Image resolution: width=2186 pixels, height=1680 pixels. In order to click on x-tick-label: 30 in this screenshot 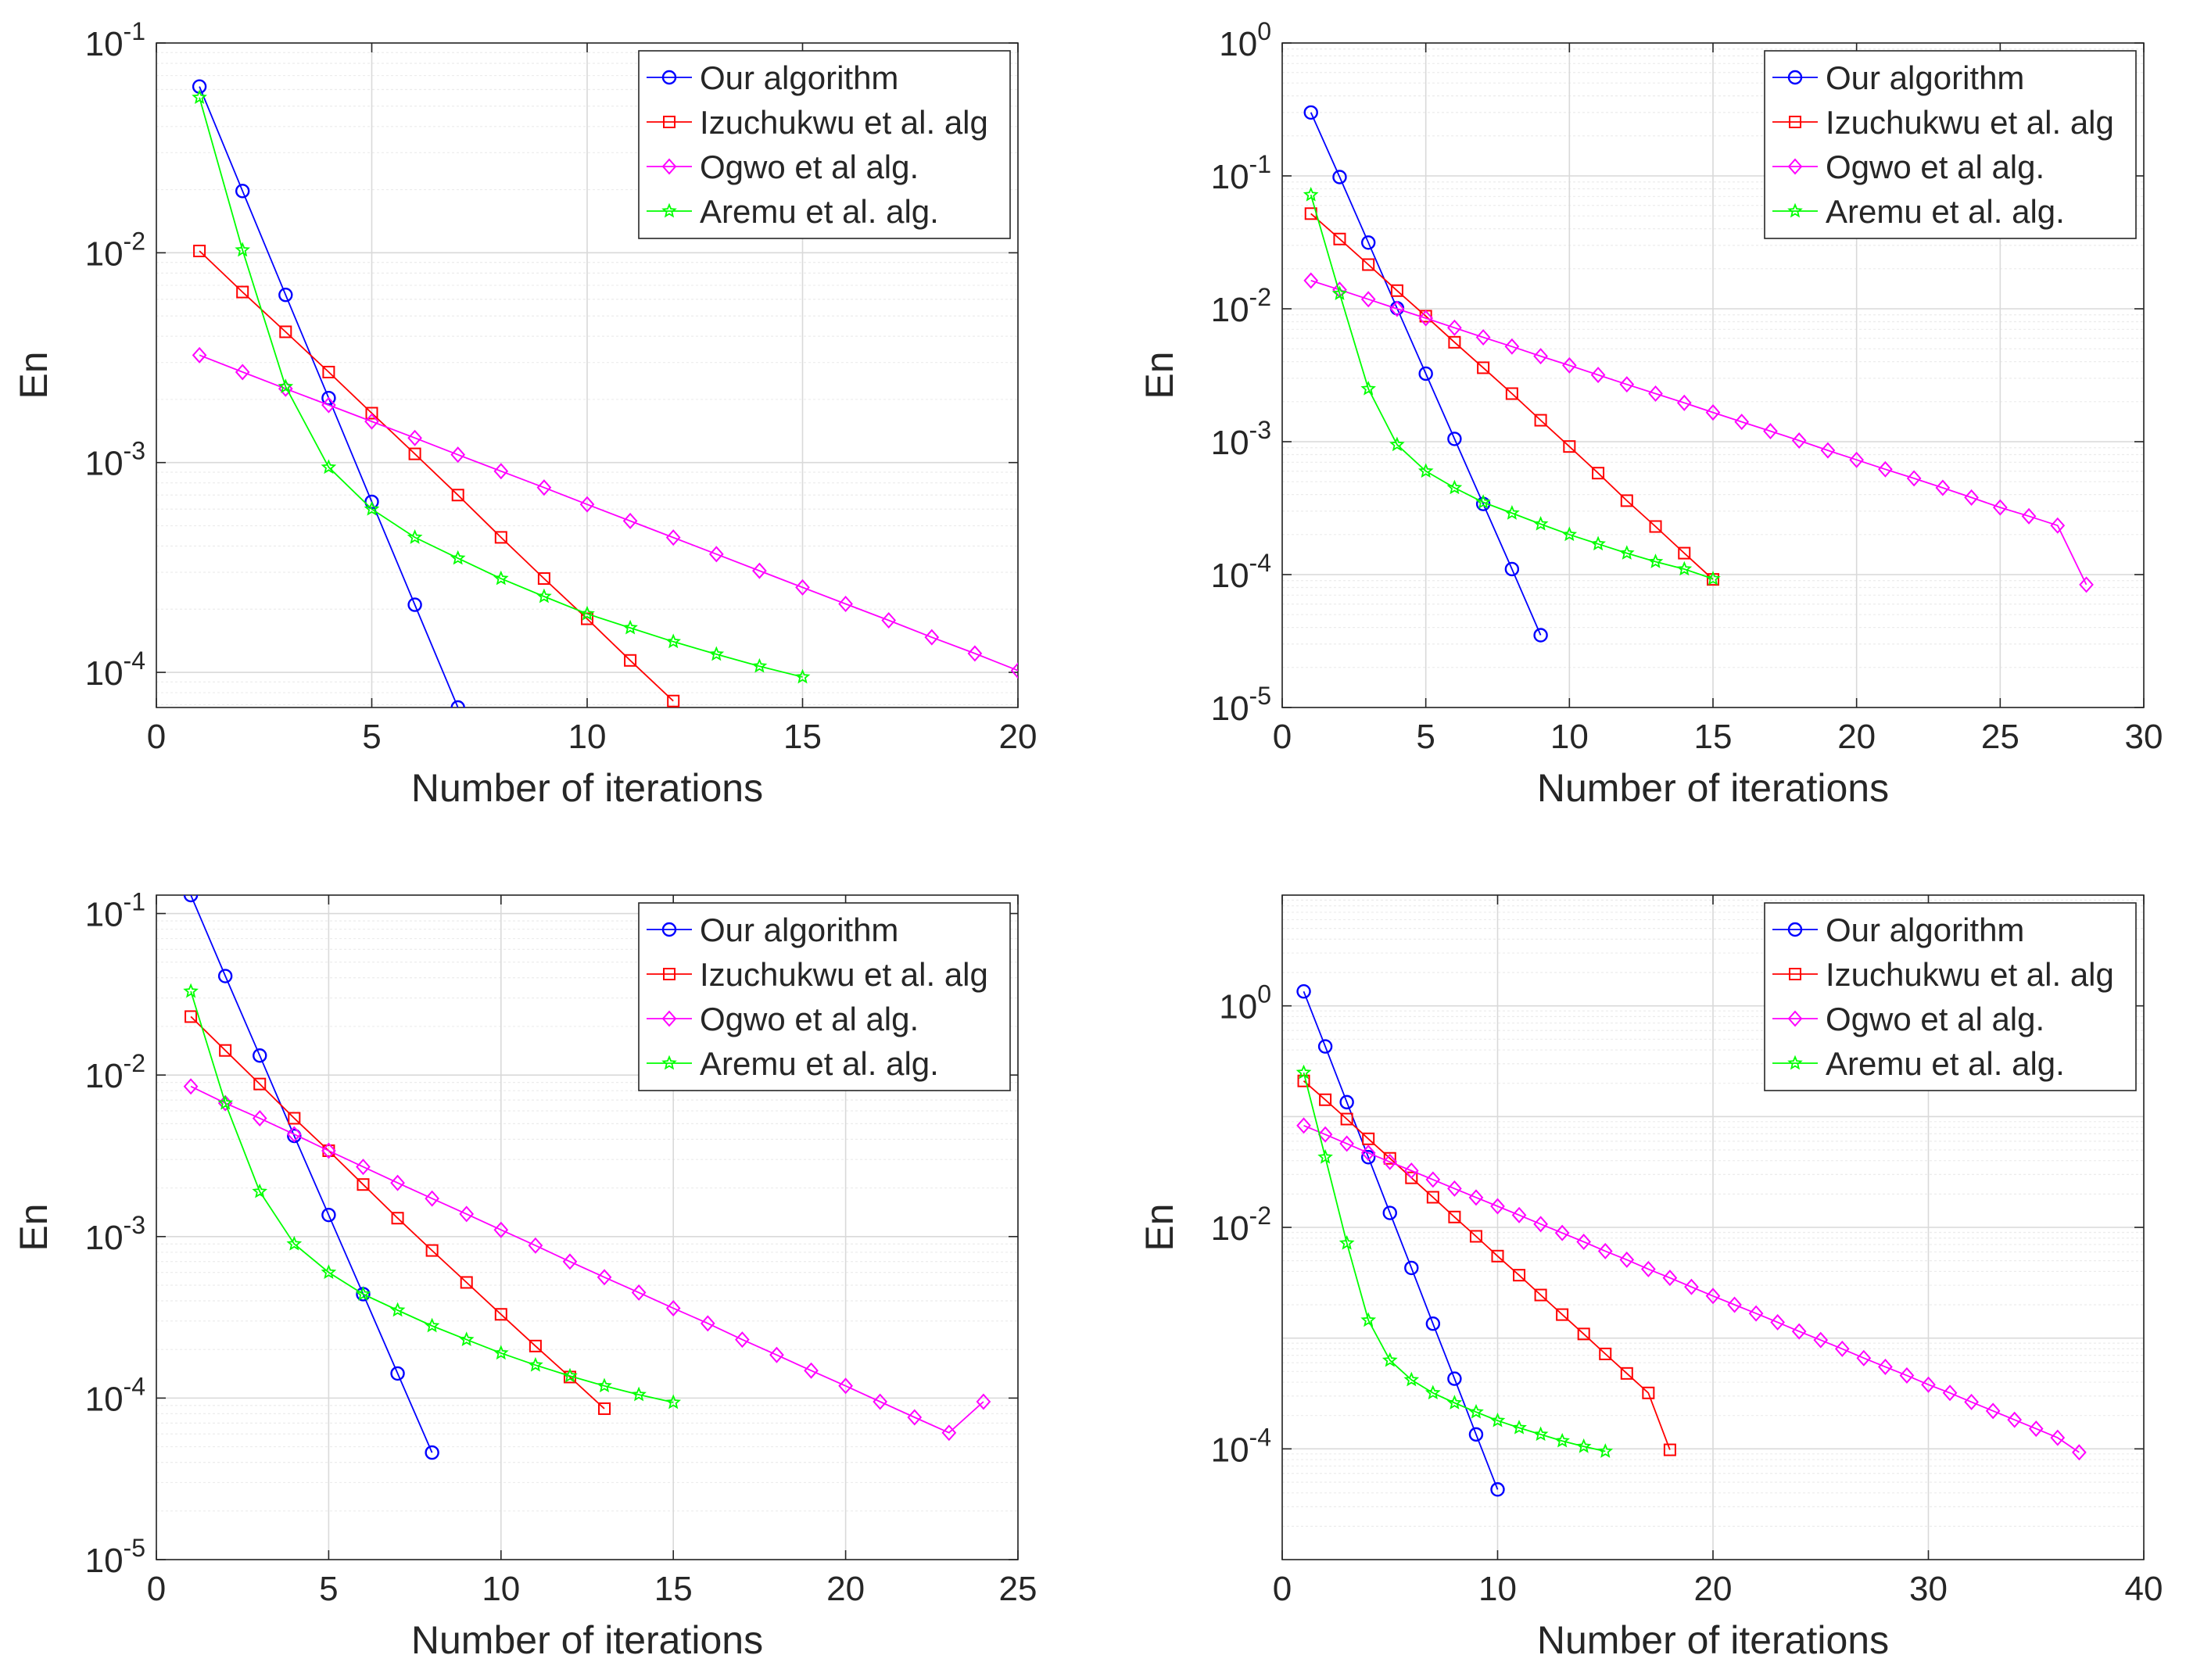, I will do `click(1929, 1589)`.